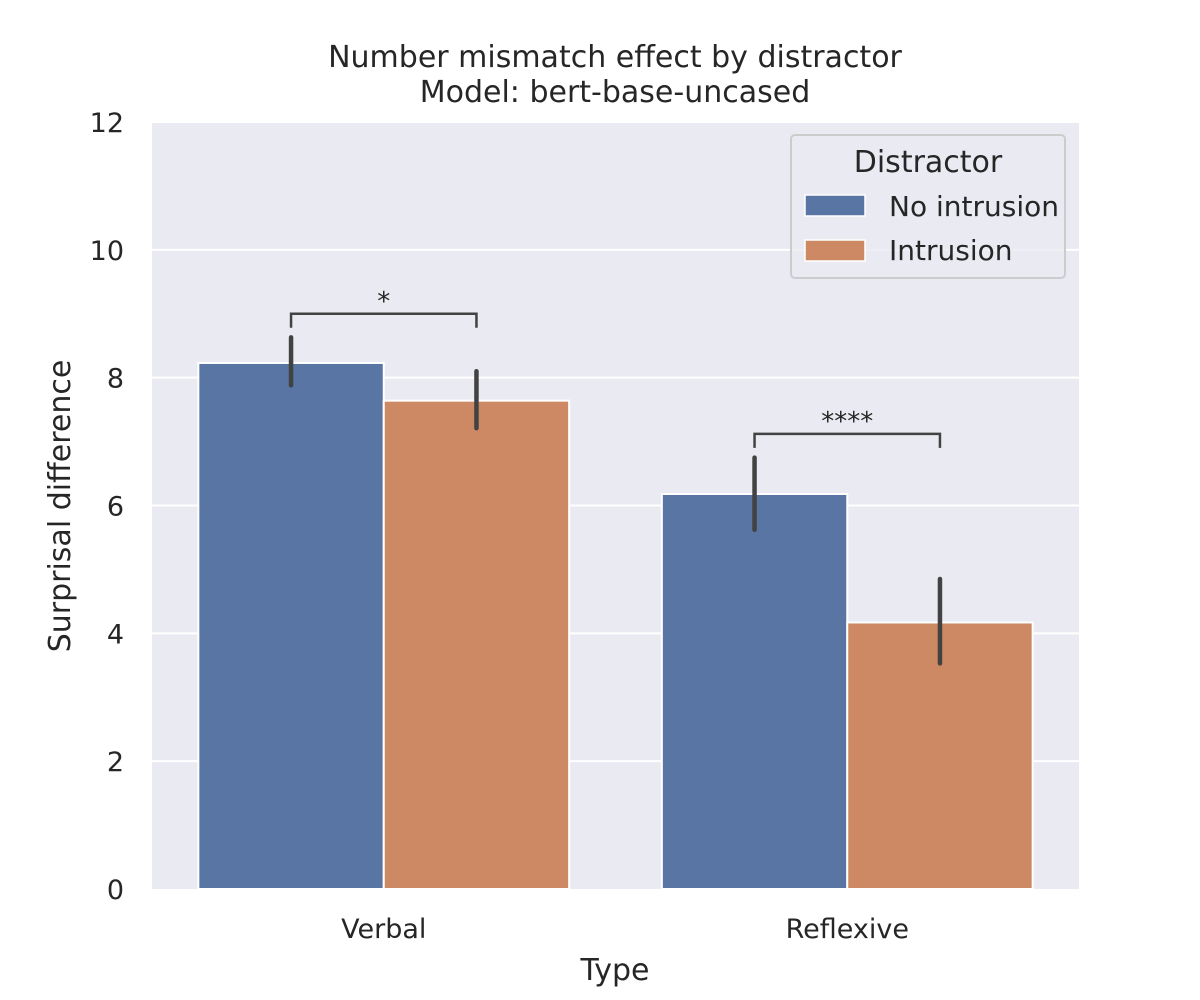  I want to click on y-tick-label: 12, so click(107, 123).